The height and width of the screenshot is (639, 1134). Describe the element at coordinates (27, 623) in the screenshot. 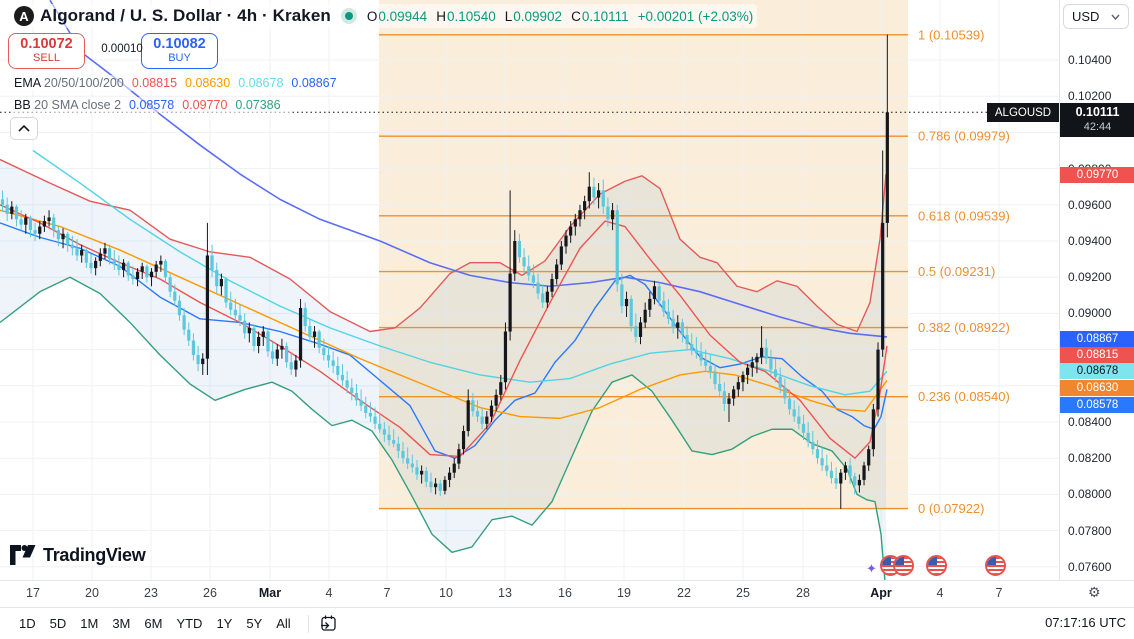

I see `range-button-1d: 1D` at that location.